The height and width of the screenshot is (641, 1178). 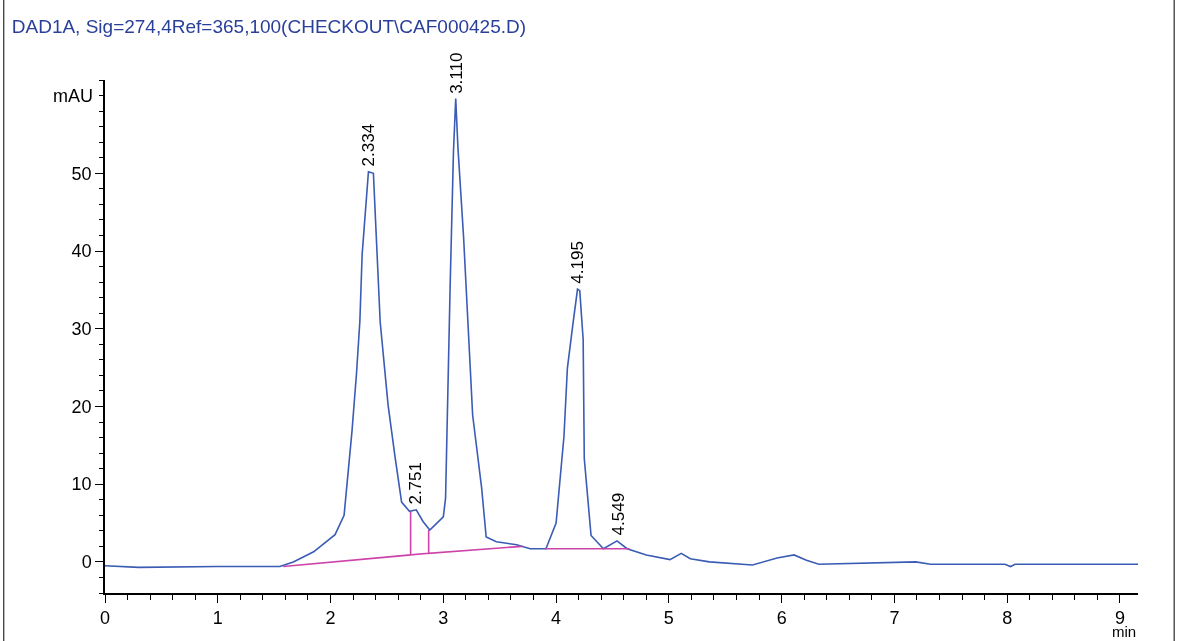 I want to click on x-tick-label: 6, so click(x=781, y=618).